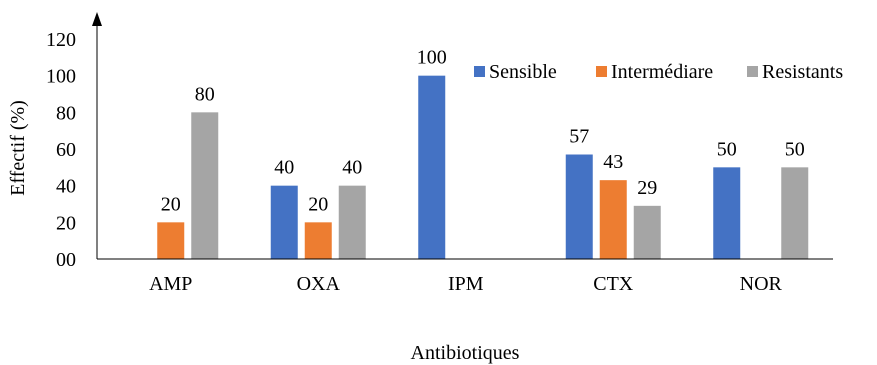  What do you see at coordinates (66, 150) in the screenshot?
I see `y-tick-label: 60` at bounding box center [66, 150].